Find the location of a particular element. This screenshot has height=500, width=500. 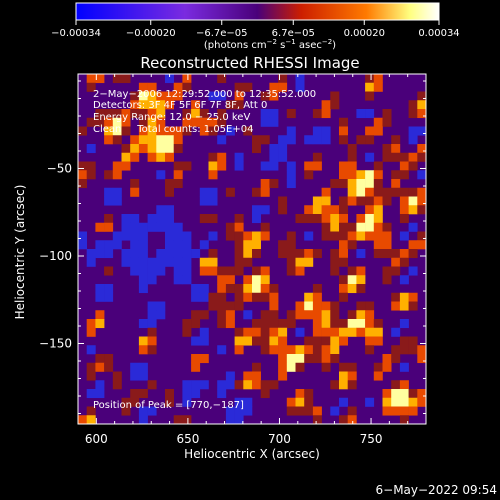

annotation-counts: Clean Total counts: 1.05E+04 is located at coordinates (173, 129).